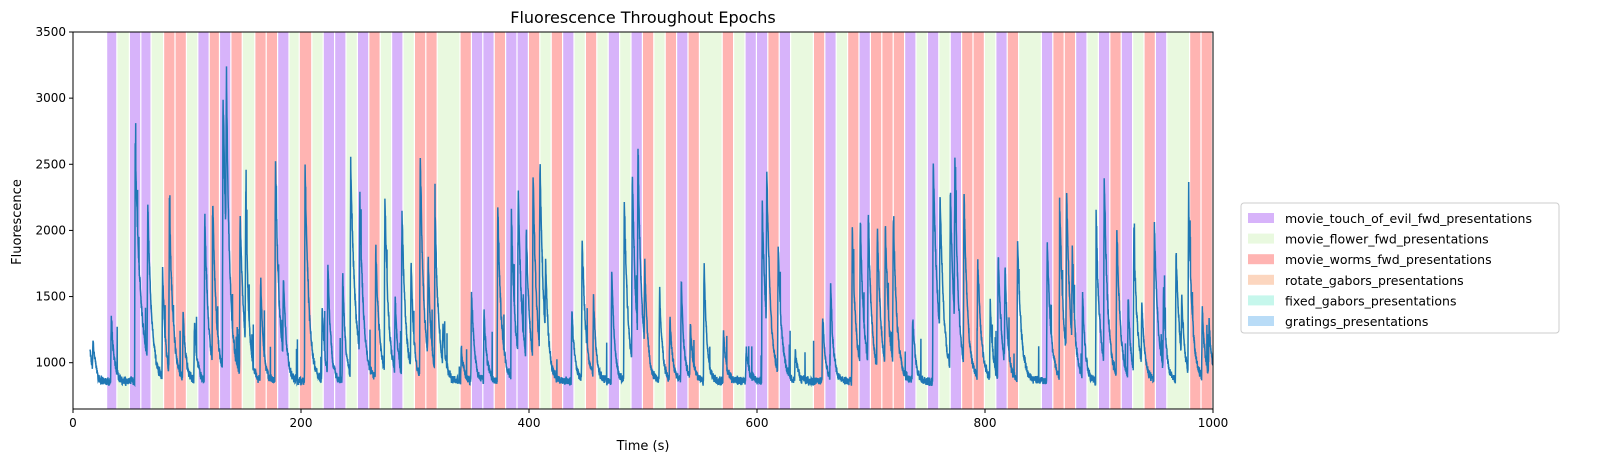 The width and height of the screenshot is (1599, 474). I want to click on y-axis-label: Fluorescence, so click(17, 222).